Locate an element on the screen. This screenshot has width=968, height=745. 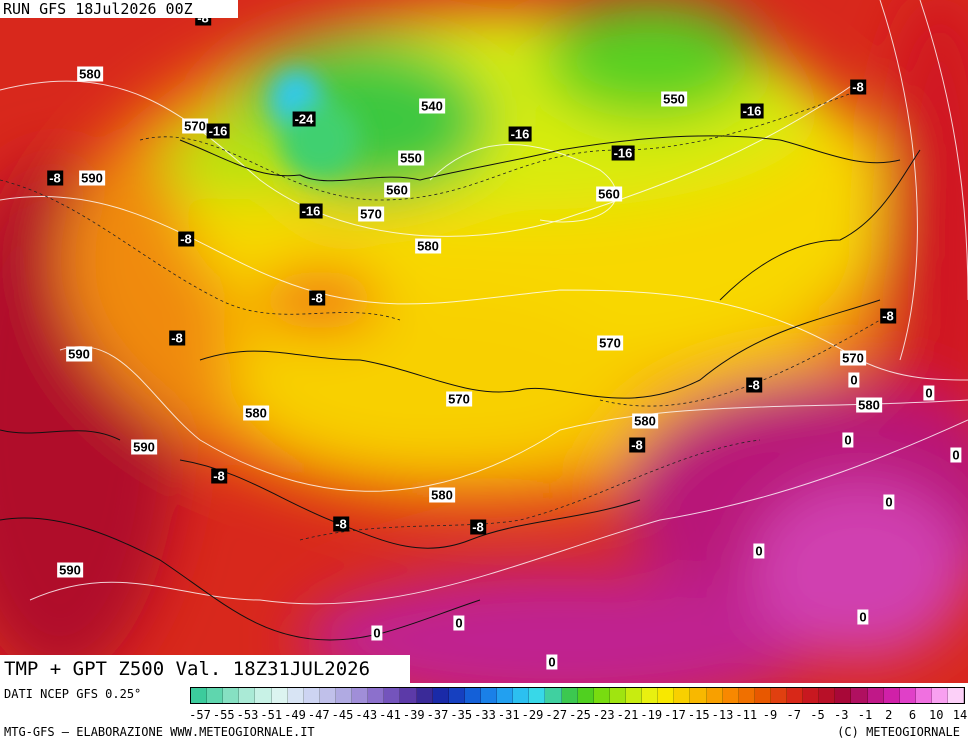
contour-label: -24 is located at coordinates (304, 119).